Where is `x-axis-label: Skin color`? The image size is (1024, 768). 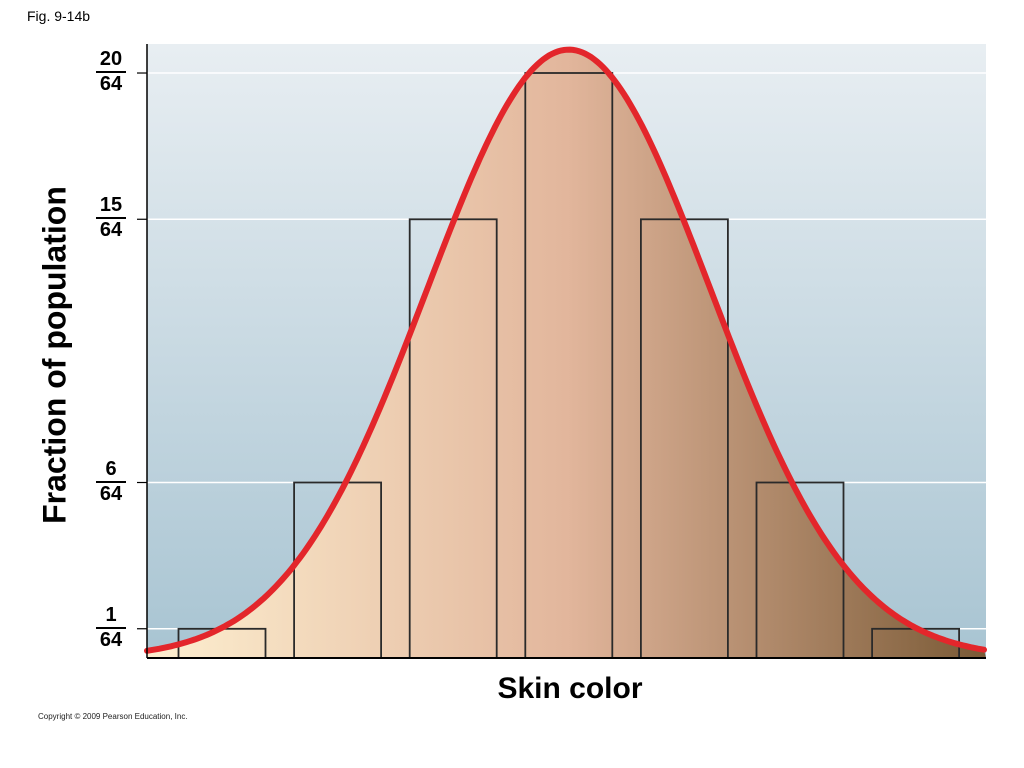
x-axis-label: Skin color is located at coordinates (570, 688).